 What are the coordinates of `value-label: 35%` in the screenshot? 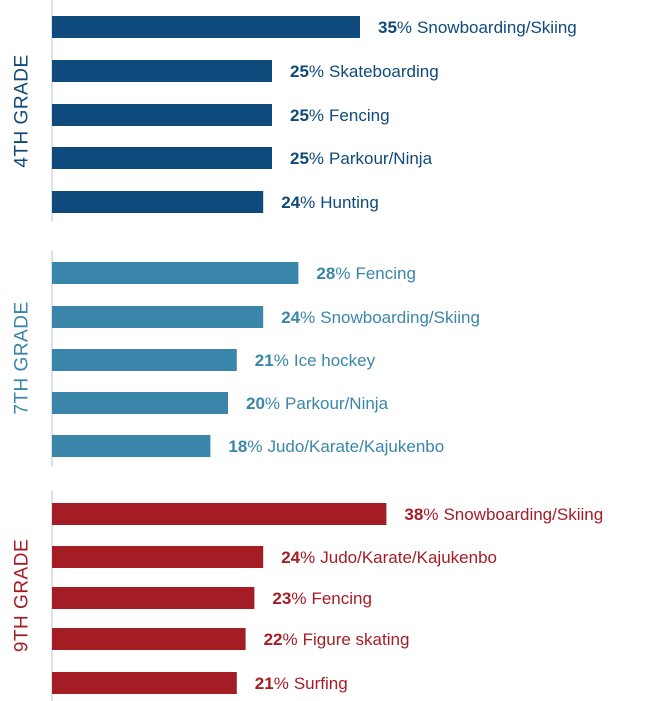 It's located at (395, 27).